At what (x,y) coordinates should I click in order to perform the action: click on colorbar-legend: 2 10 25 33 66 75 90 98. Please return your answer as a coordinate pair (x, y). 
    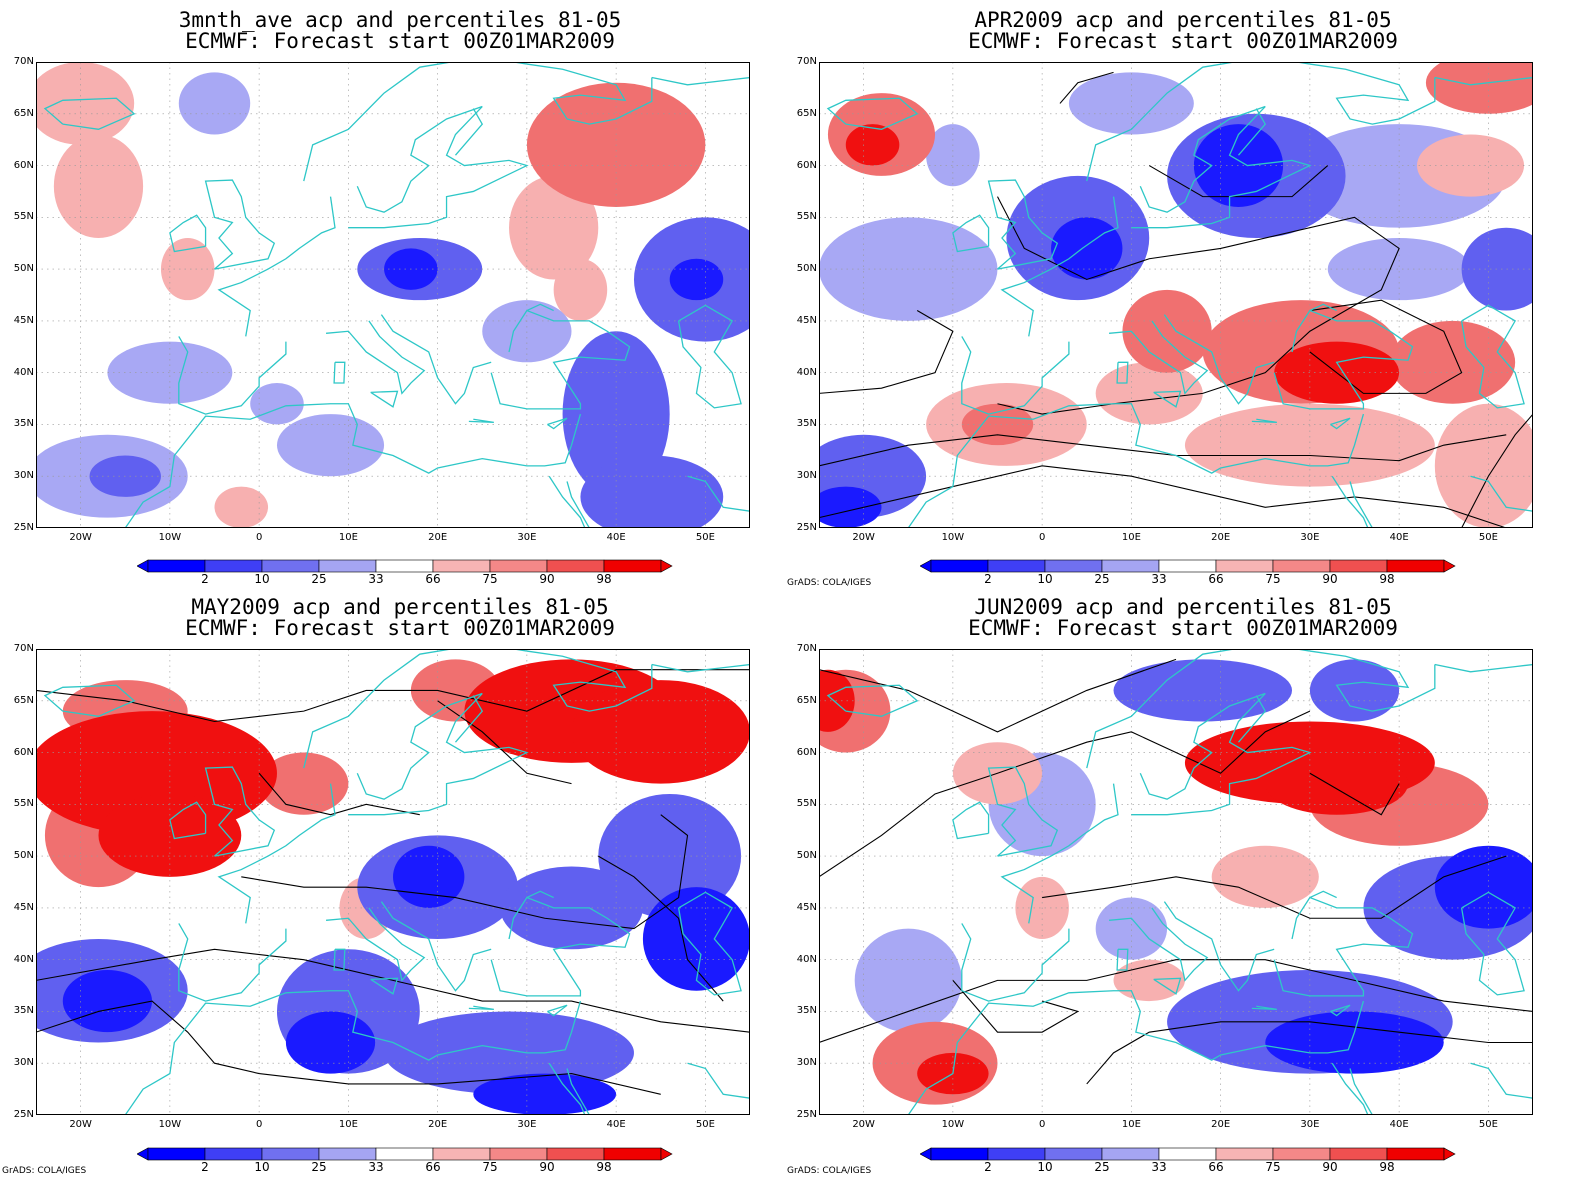
    Looking at the image, I should click on (404, 1163).